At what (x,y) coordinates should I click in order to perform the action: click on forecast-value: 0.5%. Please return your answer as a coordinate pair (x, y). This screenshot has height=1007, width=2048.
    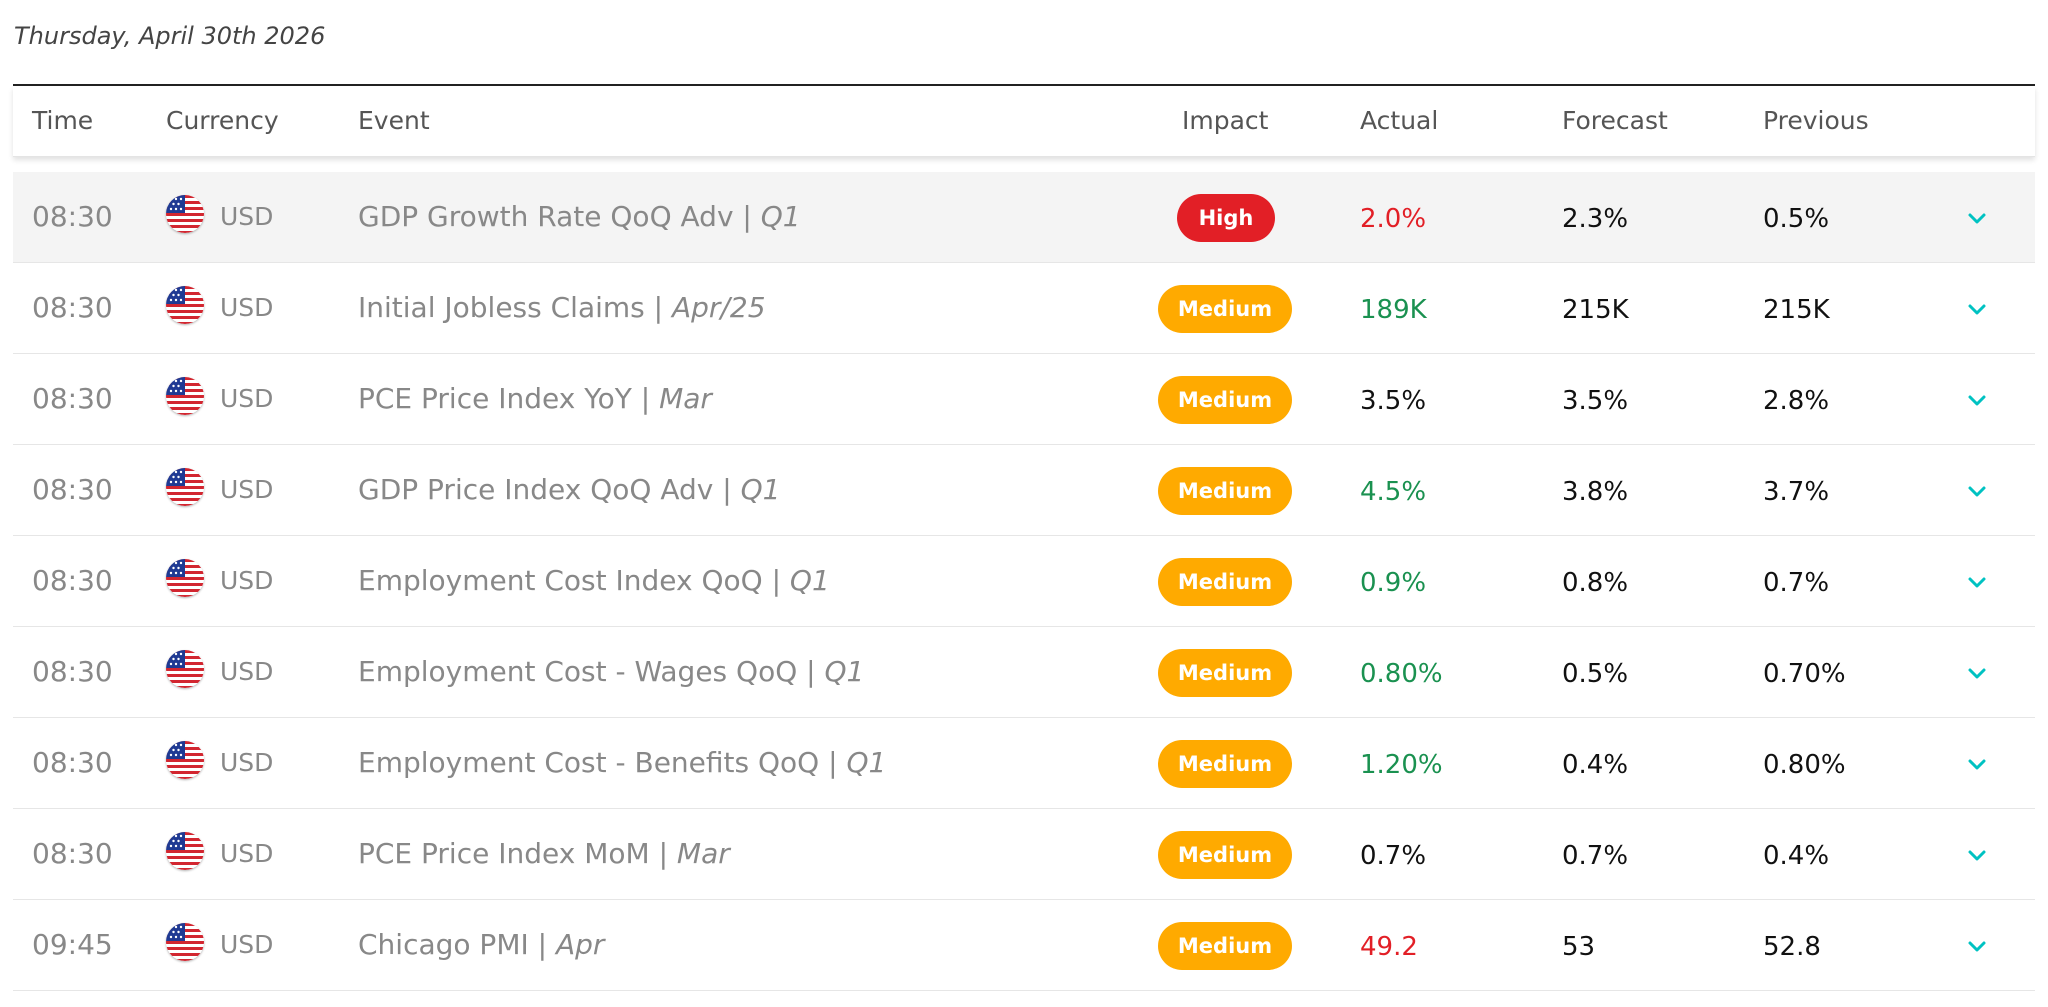
    Looking at the image, I should click on (1595, 674).